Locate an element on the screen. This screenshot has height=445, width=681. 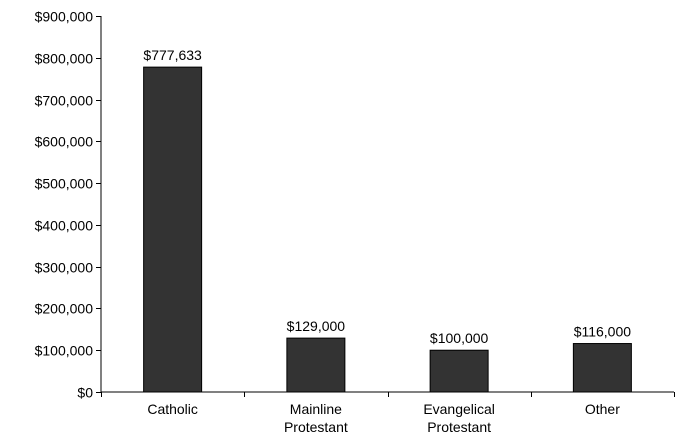
y-tick-label: $300,000 is located at coordinates (64, 268).